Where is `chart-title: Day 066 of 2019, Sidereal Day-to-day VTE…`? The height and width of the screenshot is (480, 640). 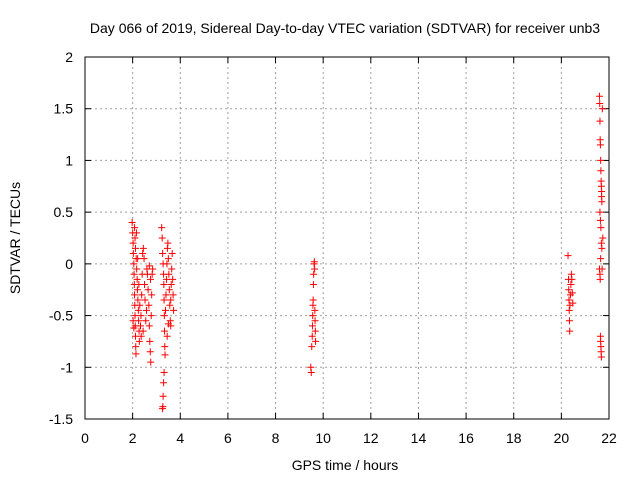
chart-title: Day 066 of 2019, Sidereal Day-to-day VTE… is located at coordinates (345, 28).